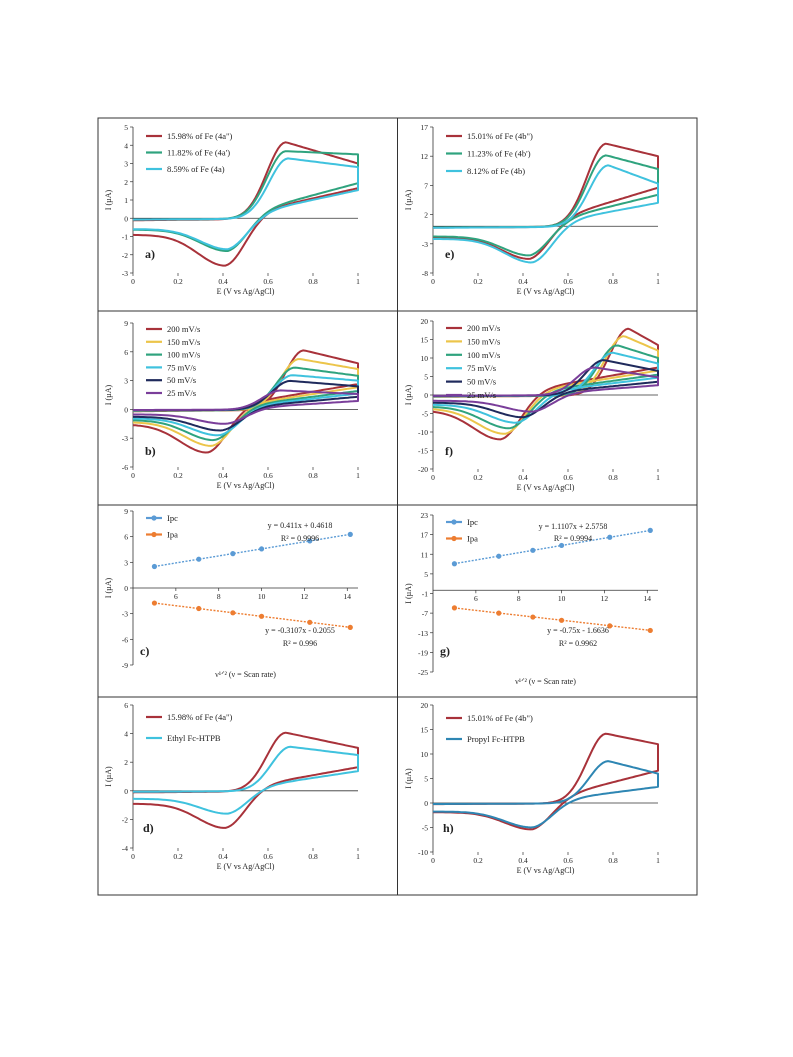 This screenshot has width=793, height=1057. What do you see at coordinates (481, 395) in the screenshot?
I see `legend-label: 25 mV/s` at bounding box center [481, 395].